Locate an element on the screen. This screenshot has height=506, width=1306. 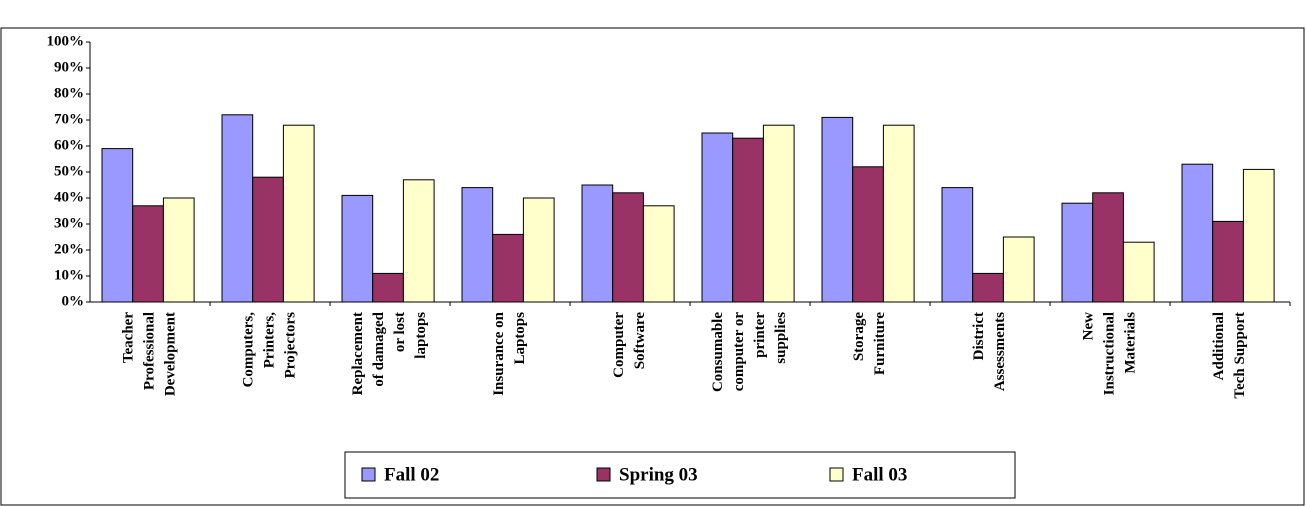
y-tick-label: 30% is located at coordinates (69, 223).